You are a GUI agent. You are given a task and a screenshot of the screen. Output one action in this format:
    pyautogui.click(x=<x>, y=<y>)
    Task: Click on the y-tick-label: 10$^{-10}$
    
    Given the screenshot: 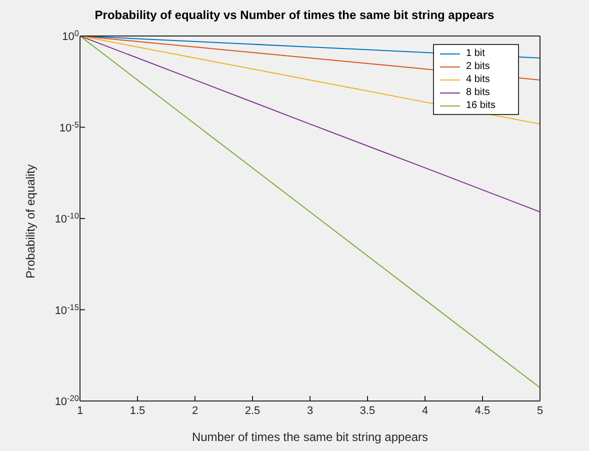 What is the action you would take?
    pyautogui.click(x=67, y=218)
    